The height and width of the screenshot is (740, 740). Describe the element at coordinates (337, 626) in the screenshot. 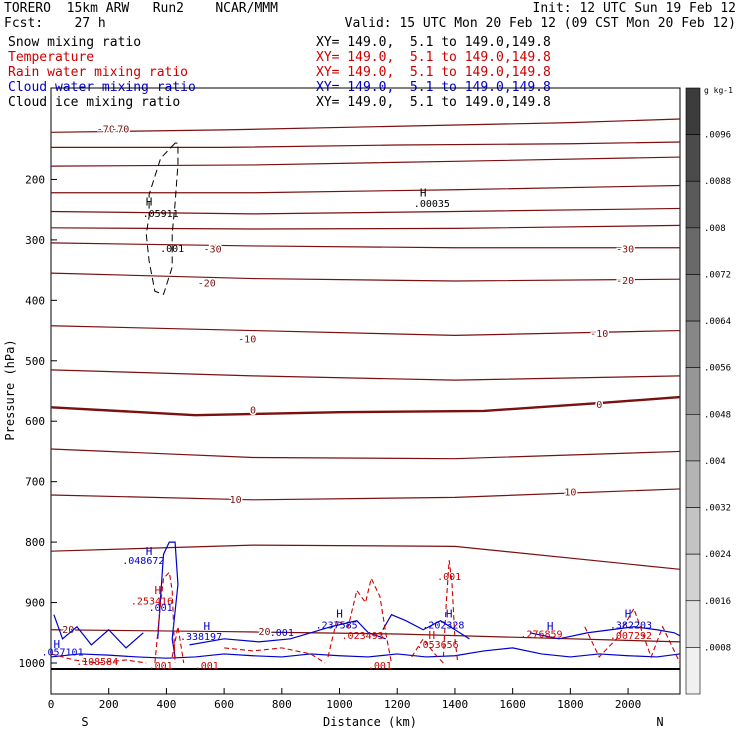

I see `cloud-water-label: .237585` at that location.